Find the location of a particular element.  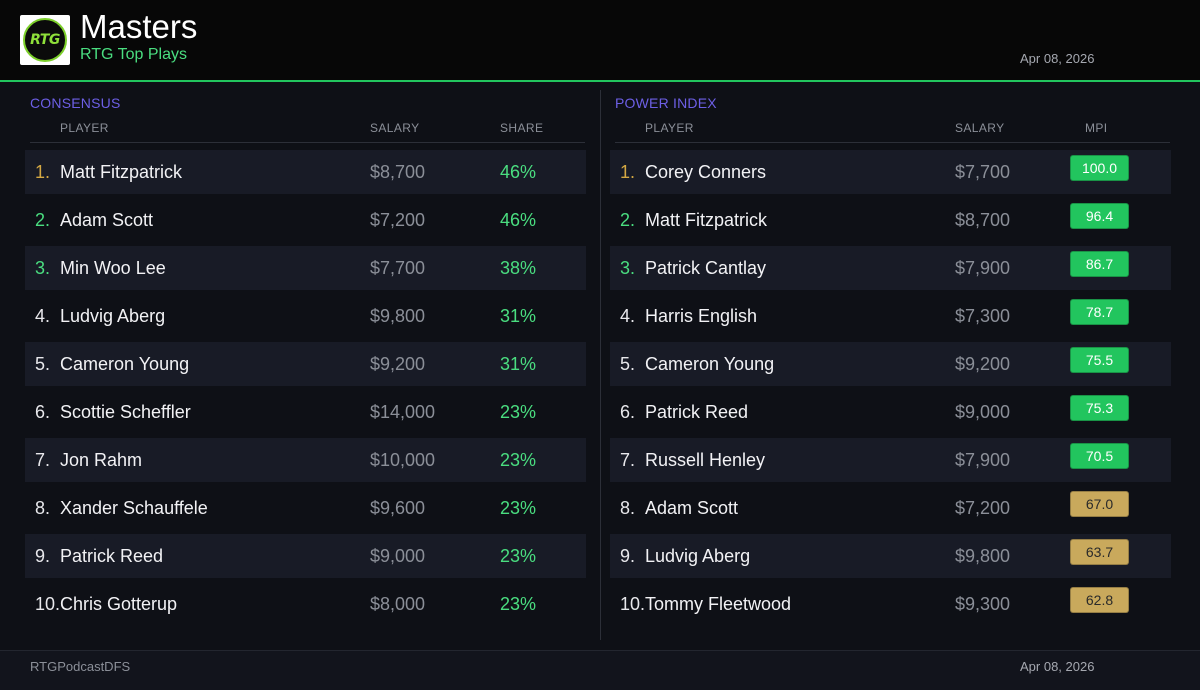

player-salary: $14,000 is located at coordinates (403, 412).